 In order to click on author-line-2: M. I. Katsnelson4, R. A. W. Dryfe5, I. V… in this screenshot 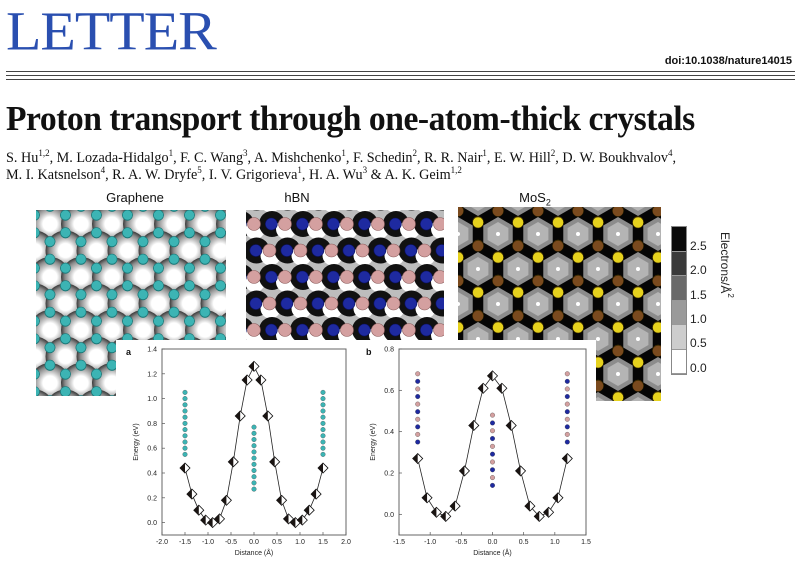, I will do `click(401, 175)`.